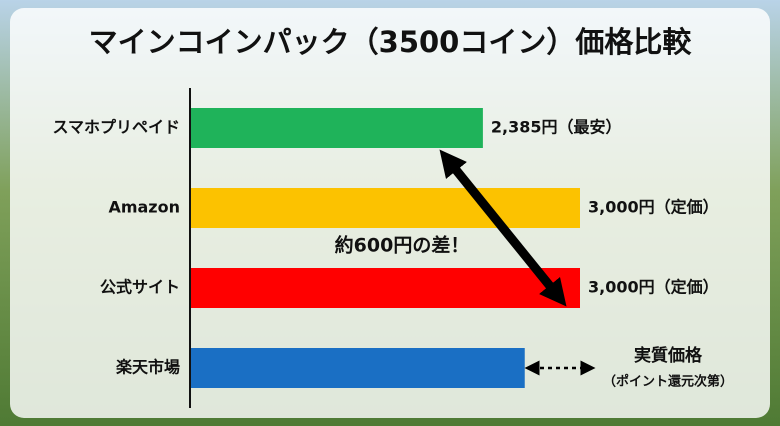 The image size is (780, 426). I want to click on value-label: 2,385円（最安）, so click(556, 127).